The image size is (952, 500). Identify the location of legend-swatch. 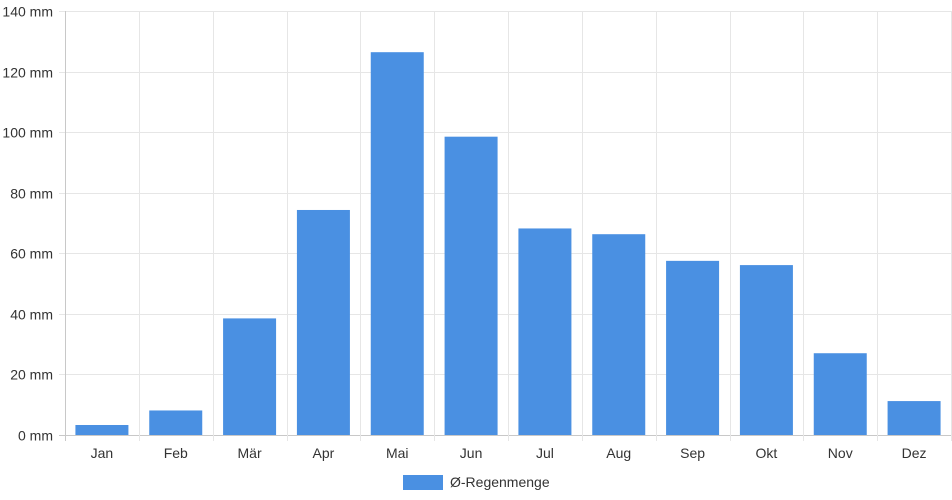
(423, 482).